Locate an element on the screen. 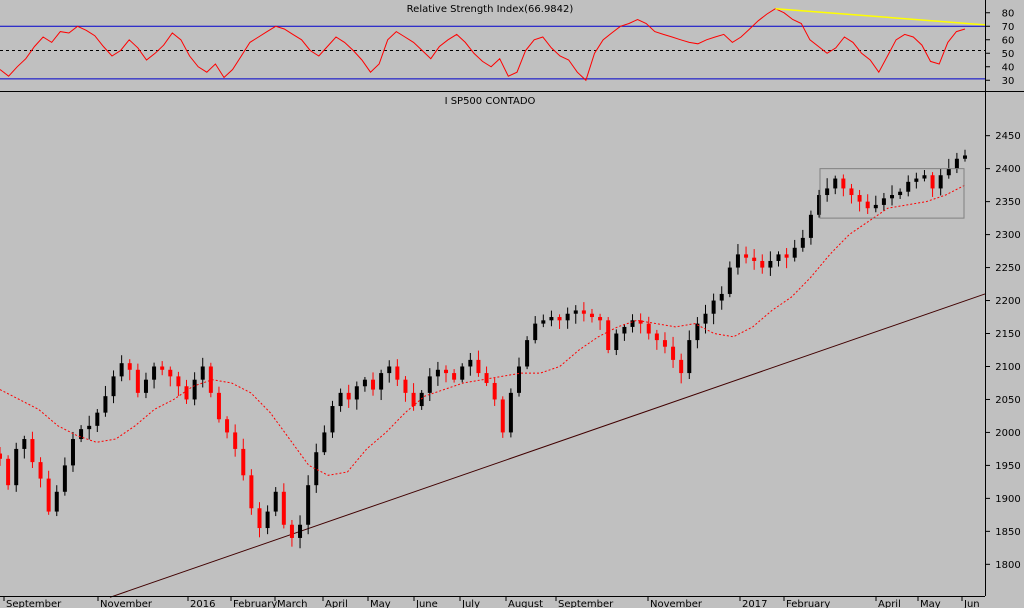 The image size is (1024, 608). consolidation-box is located at coordinates (892, 193).